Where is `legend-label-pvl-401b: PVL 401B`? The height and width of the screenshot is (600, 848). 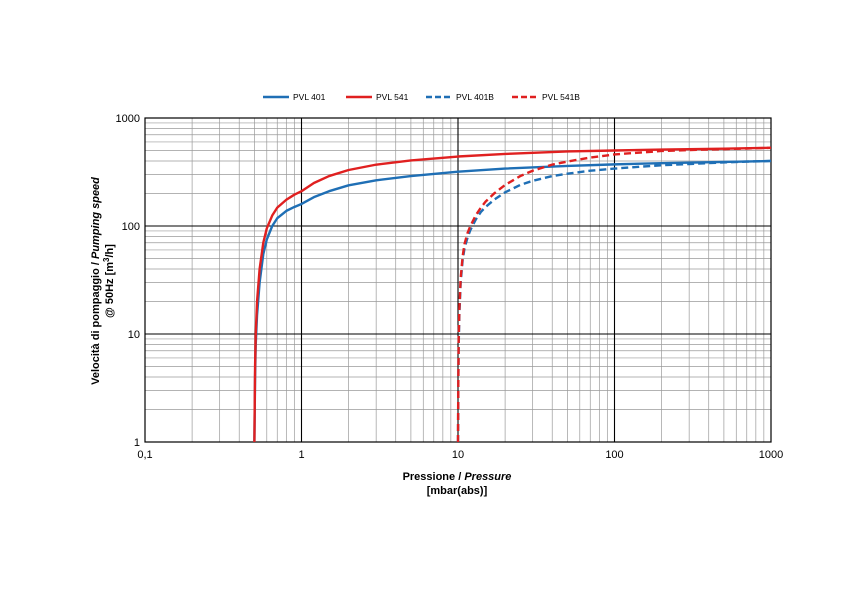 legend-label-pvl-401b: PVL 401B is located at coordinates (475, 97).